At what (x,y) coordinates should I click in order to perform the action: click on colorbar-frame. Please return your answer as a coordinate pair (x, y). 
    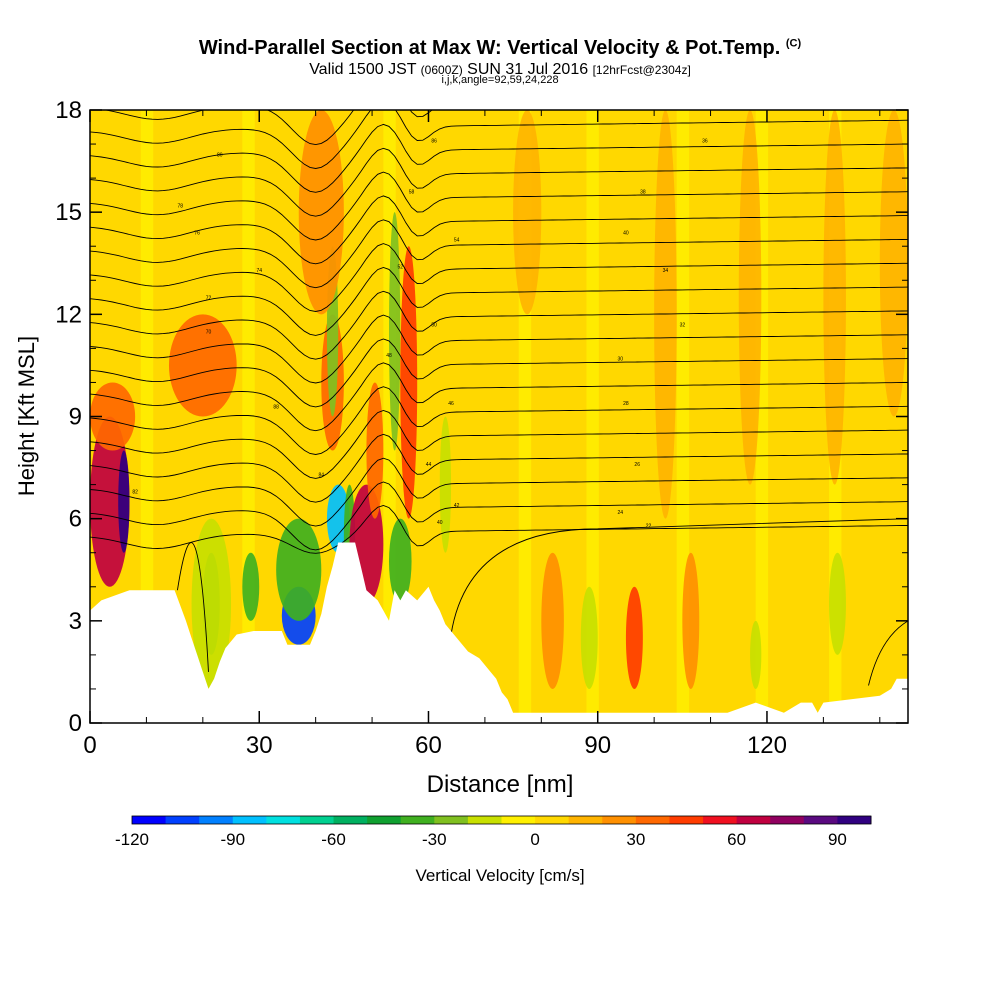
    Looking at the image, I should click on (501, 820).